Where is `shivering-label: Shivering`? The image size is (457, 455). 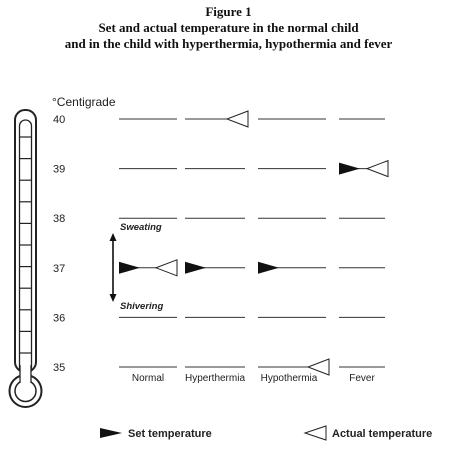
shivering-label: Shivering is located at coordinates (141, 306).